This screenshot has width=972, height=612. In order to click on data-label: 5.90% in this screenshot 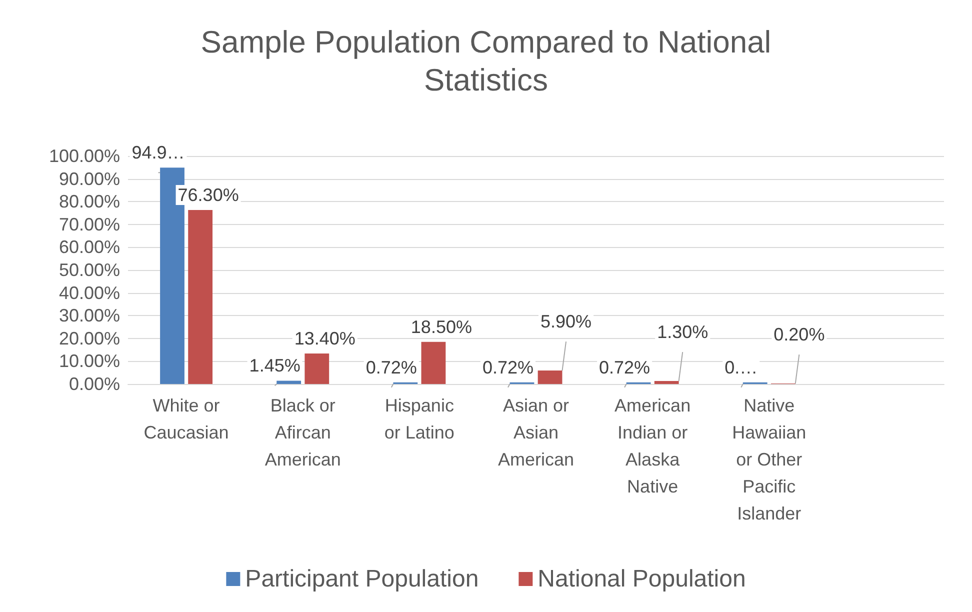, I will do `click(566, 322)`.